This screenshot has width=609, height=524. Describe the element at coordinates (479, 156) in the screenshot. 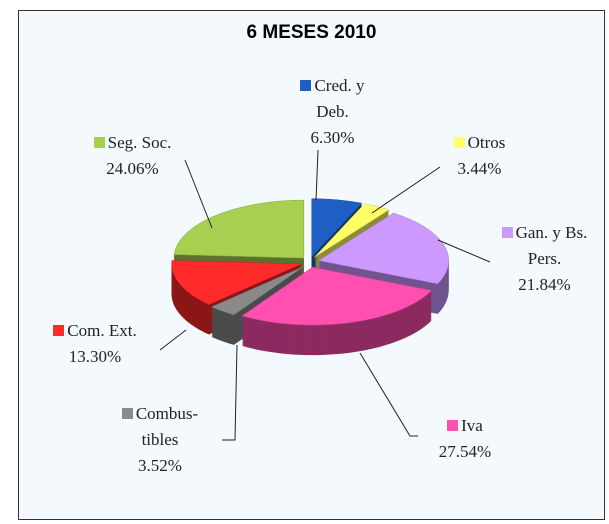

I see `data-label: Otros 3.44%` at that location.